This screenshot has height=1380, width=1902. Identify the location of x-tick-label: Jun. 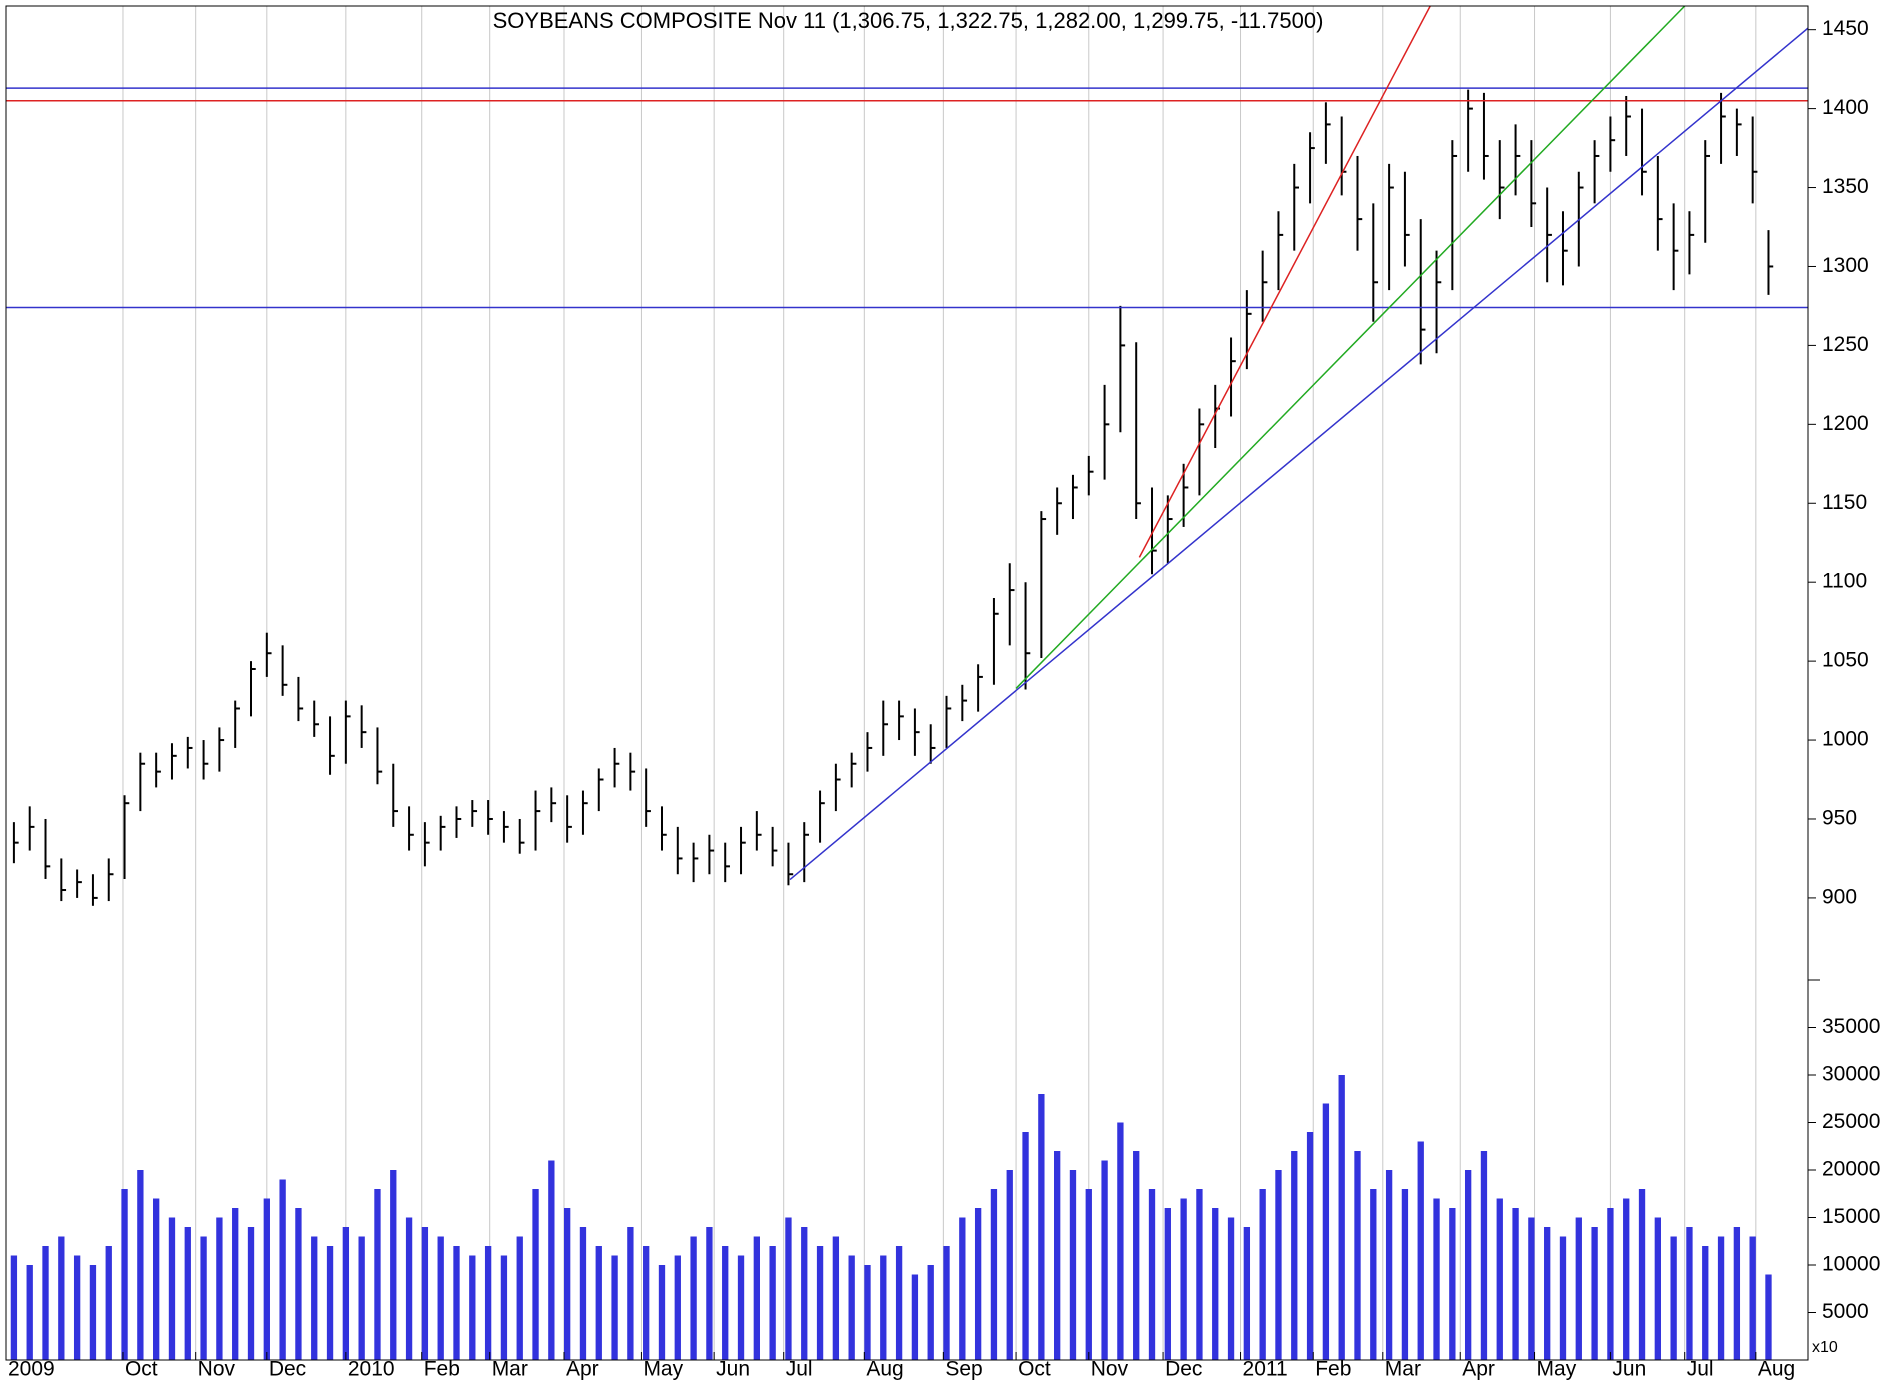
(733, 1369).